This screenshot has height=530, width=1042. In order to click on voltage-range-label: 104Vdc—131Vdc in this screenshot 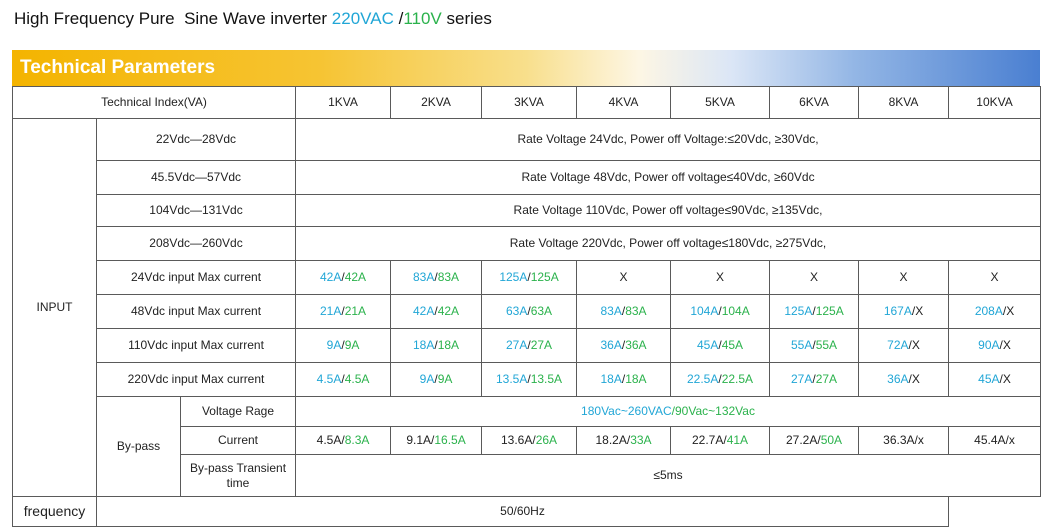, I will do `click(196, 210)`.